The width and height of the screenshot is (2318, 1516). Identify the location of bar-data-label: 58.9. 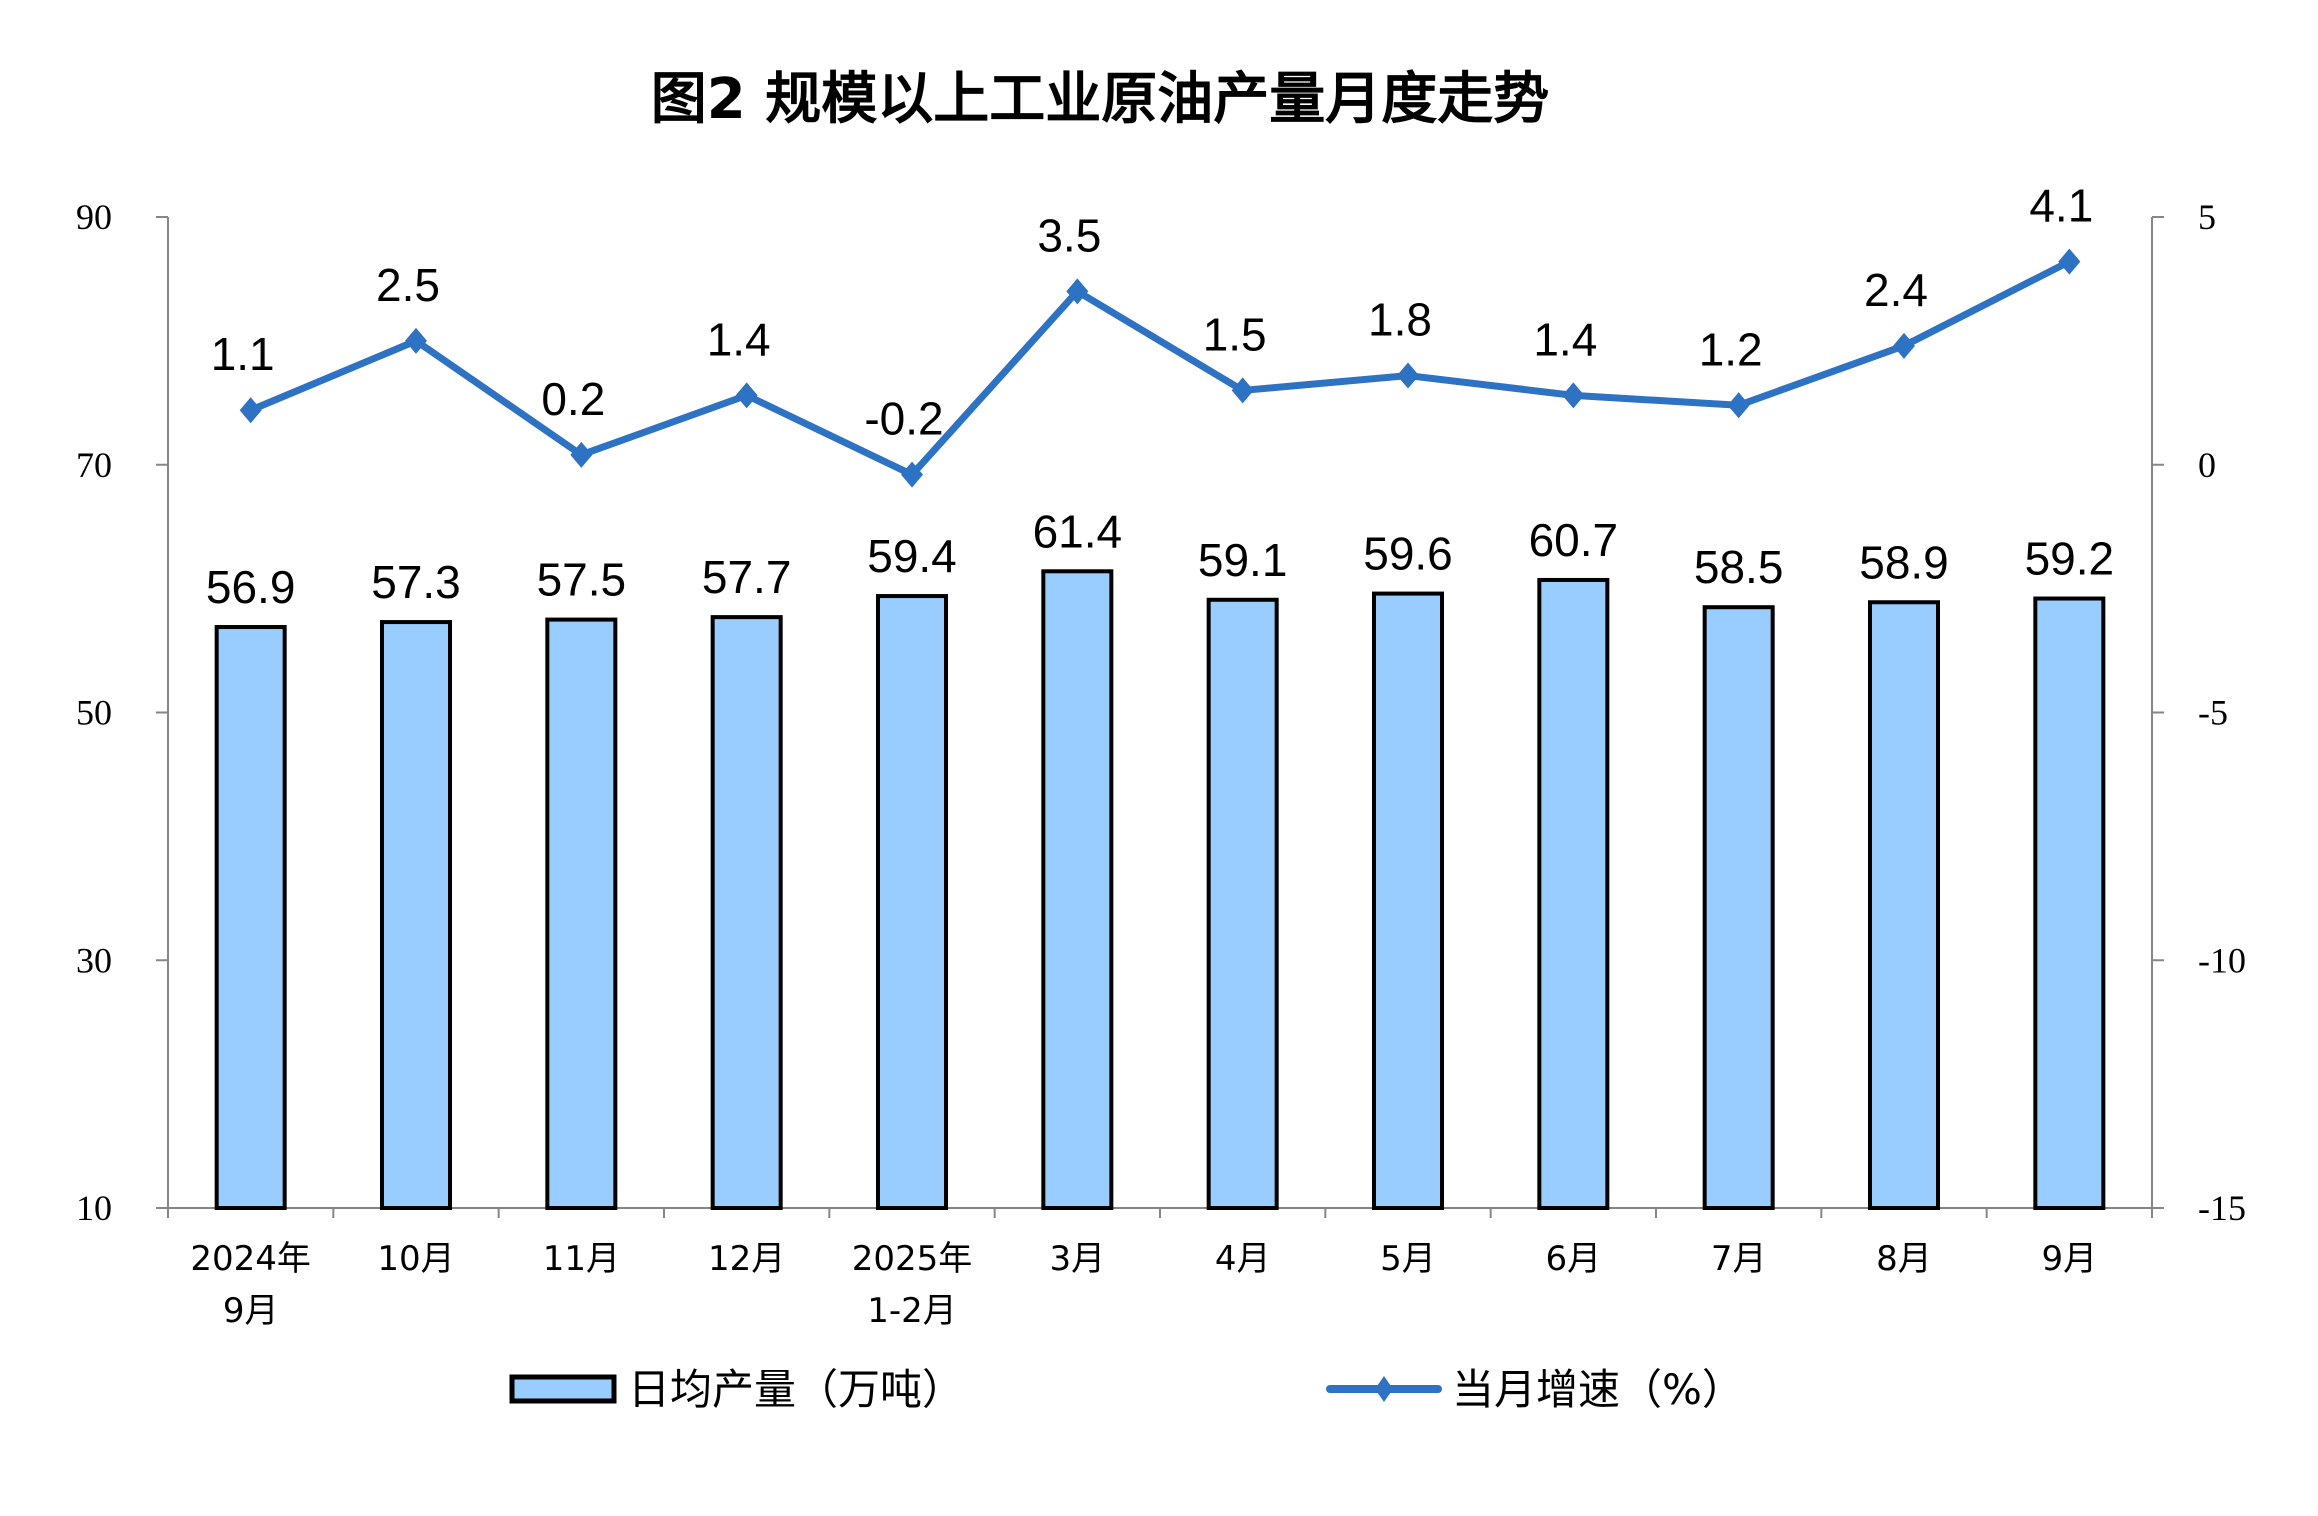
(1904, 562).